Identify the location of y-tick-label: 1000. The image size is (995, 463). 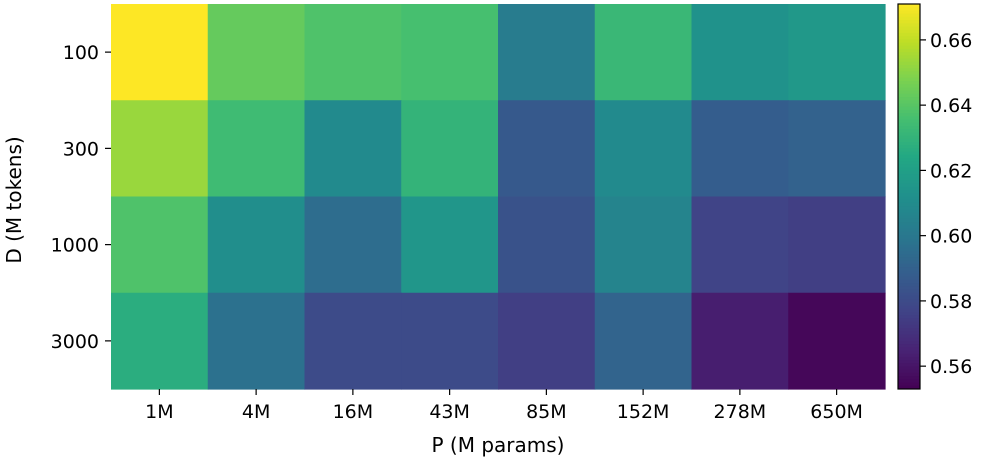
(75, 246).